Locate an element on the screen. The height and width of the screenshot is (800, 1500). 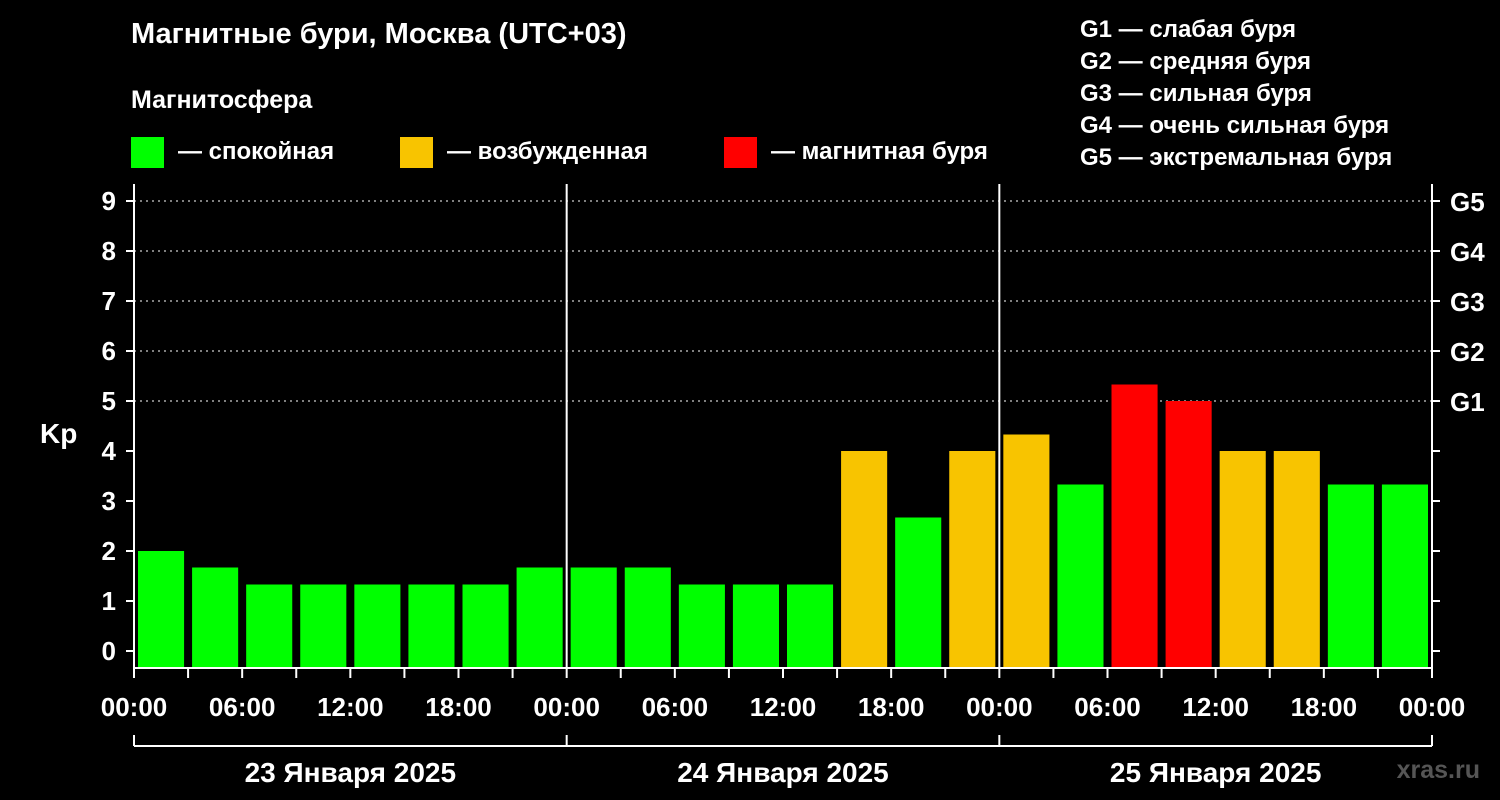
watermark: xras.ru is located at coordinates (1438, 770).